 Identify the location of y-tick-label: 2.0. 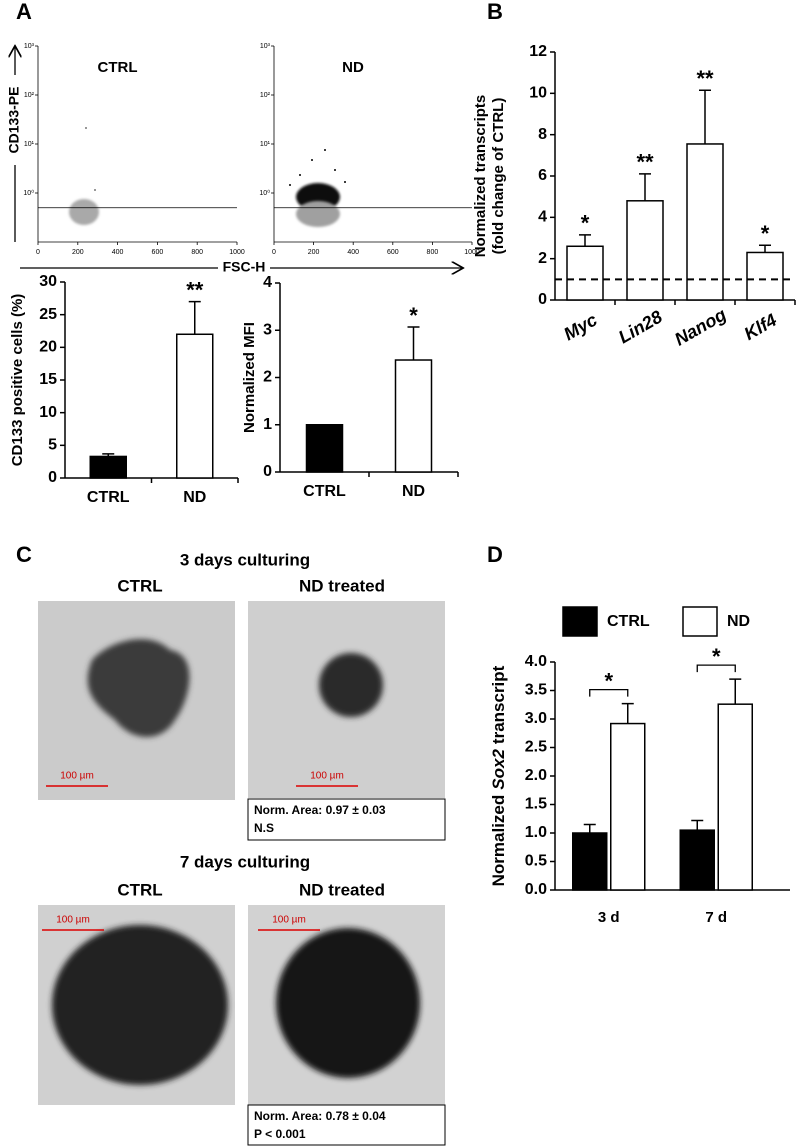
(536, 775).